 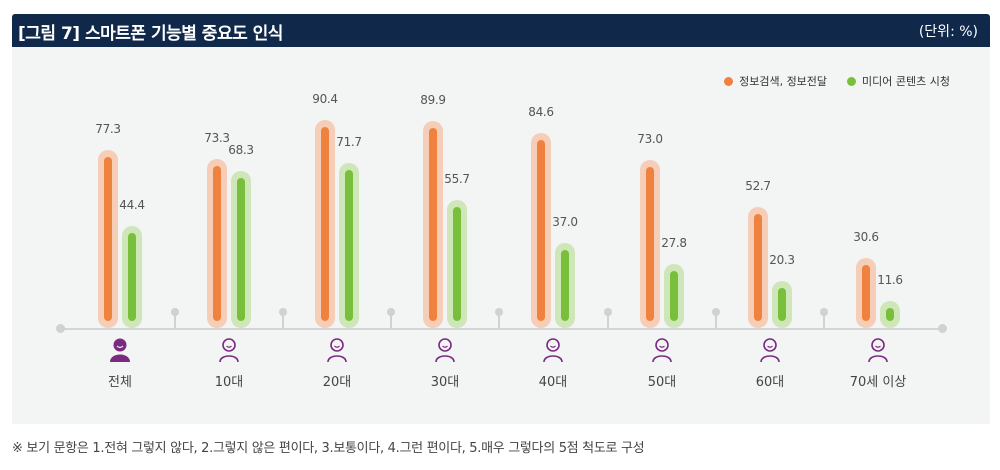 What do you see at coordinates (501, 329) in the screenshot?
I see `x-axis-line` at bounding box center [501, 329].